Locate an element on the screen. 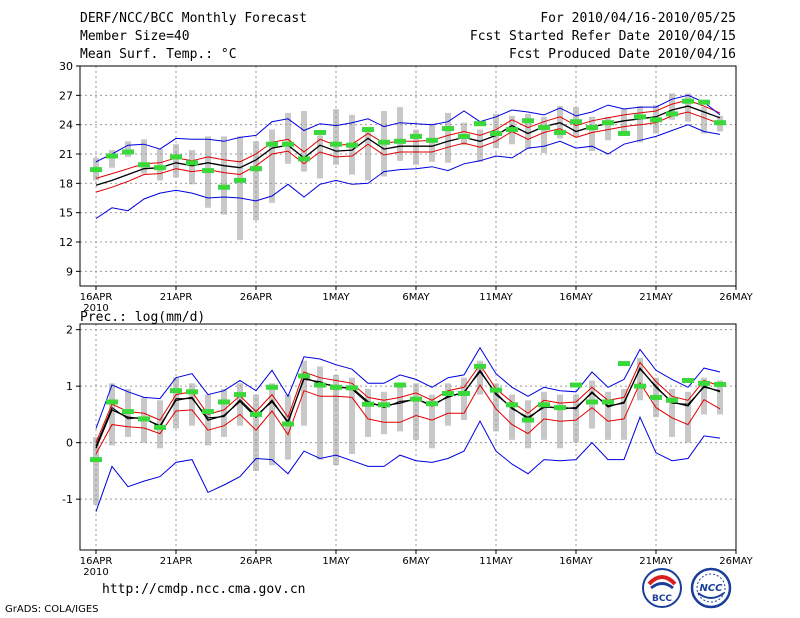  produced-date-label: Fcst Produced Date 2010/04/16 is located at coordinates (622, 54).